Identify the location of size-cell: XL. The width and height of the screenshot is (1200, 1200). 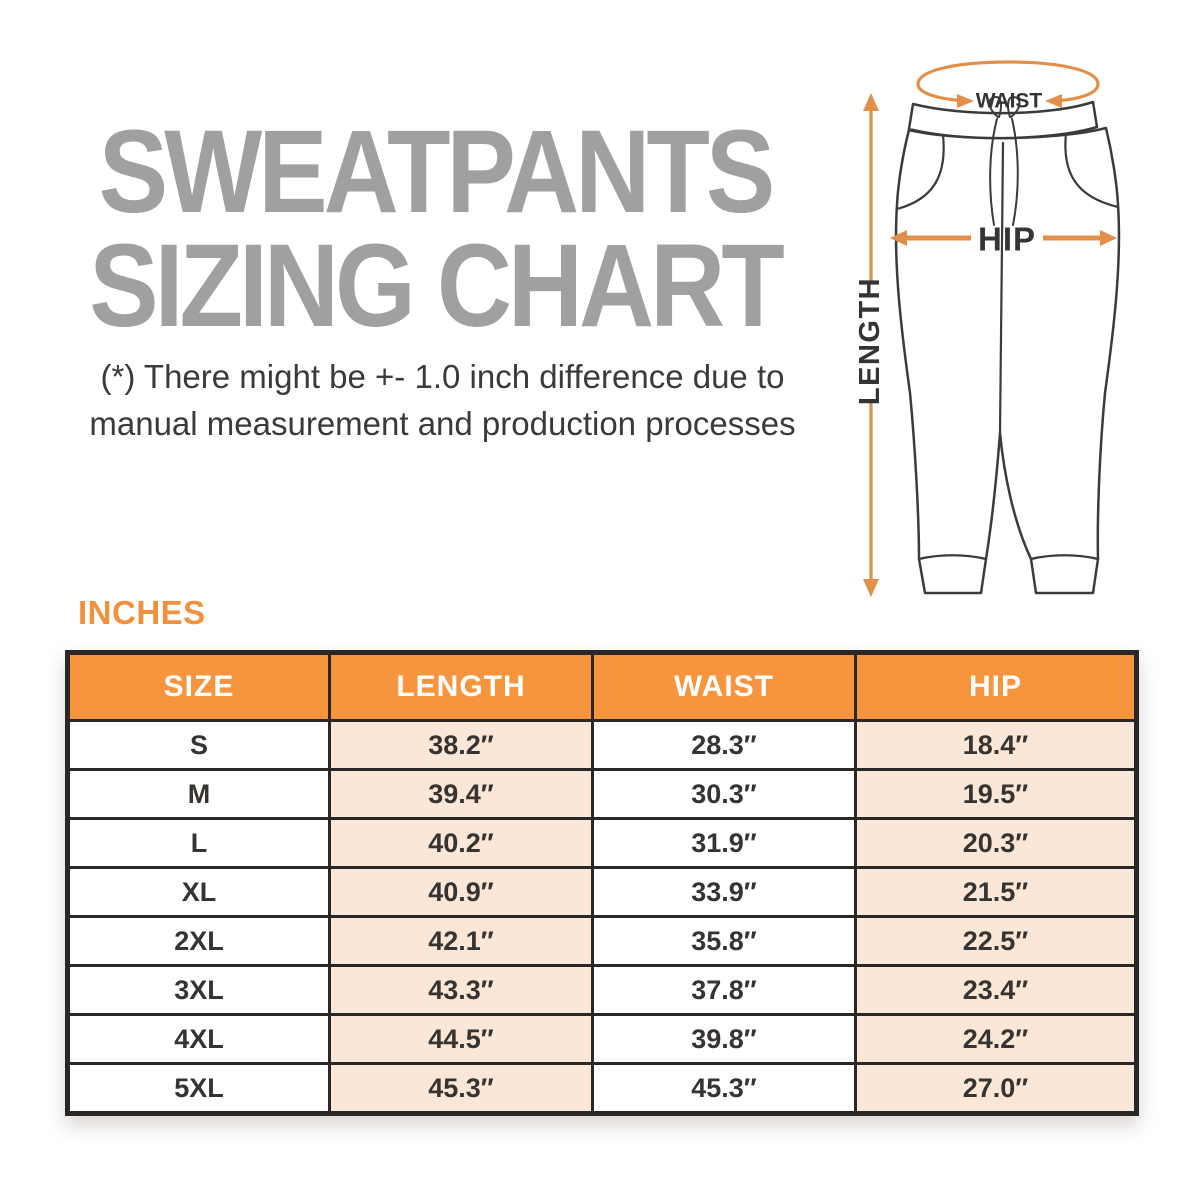
(198, 892).